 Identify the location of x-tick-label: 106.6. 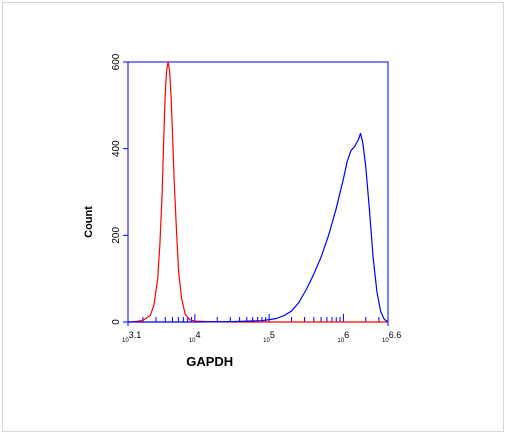
(391, 337).